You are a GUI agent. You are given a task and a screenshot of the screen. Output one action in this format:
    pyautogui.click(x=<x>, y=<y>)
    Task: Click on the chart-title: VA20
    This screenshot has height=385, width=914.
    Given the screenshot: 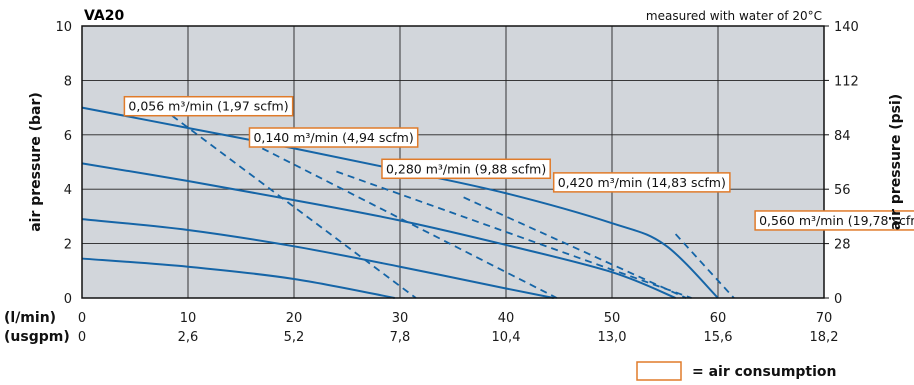 What is the action you would take?
    pyautogui.click(x=104, y=16)
    